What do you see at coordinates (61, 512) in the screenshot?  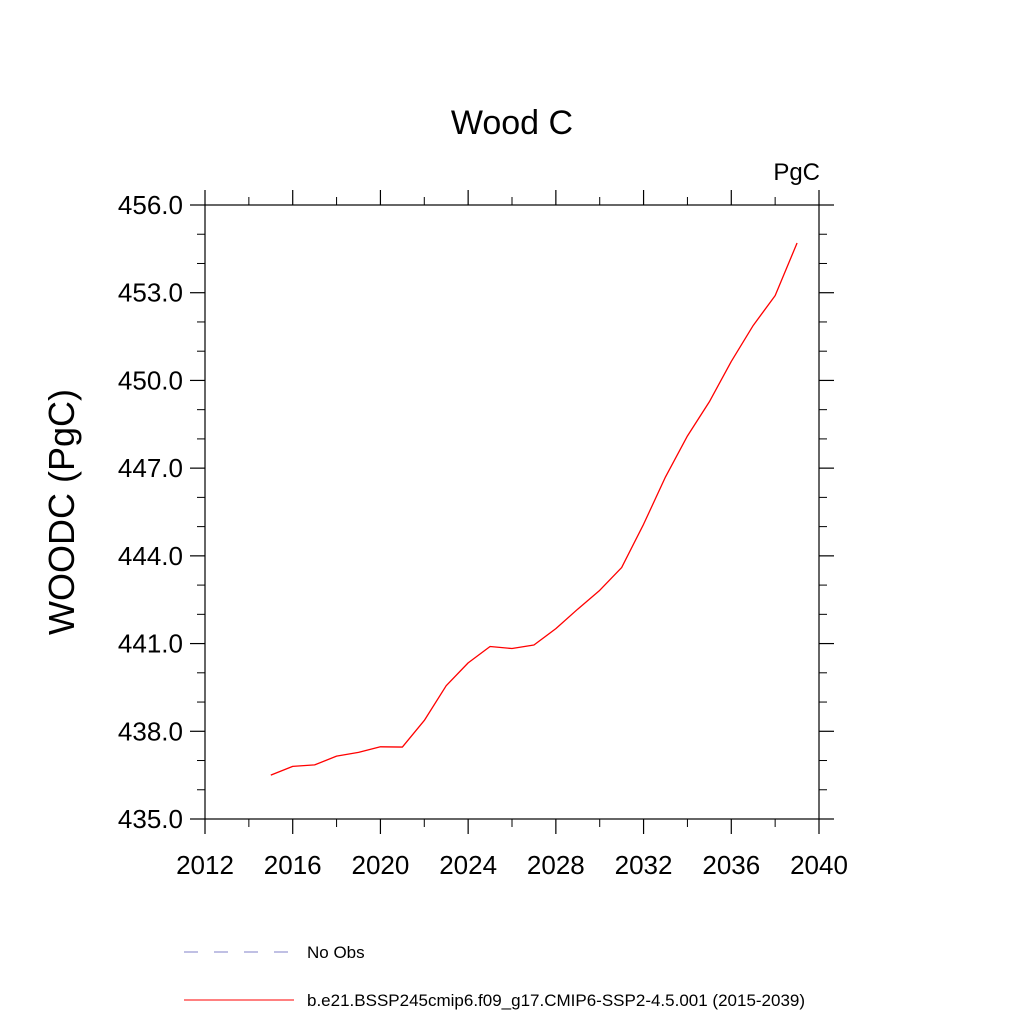 I see `y-axis-label: WOODC (PgC)` at bounding box center [61, 512].